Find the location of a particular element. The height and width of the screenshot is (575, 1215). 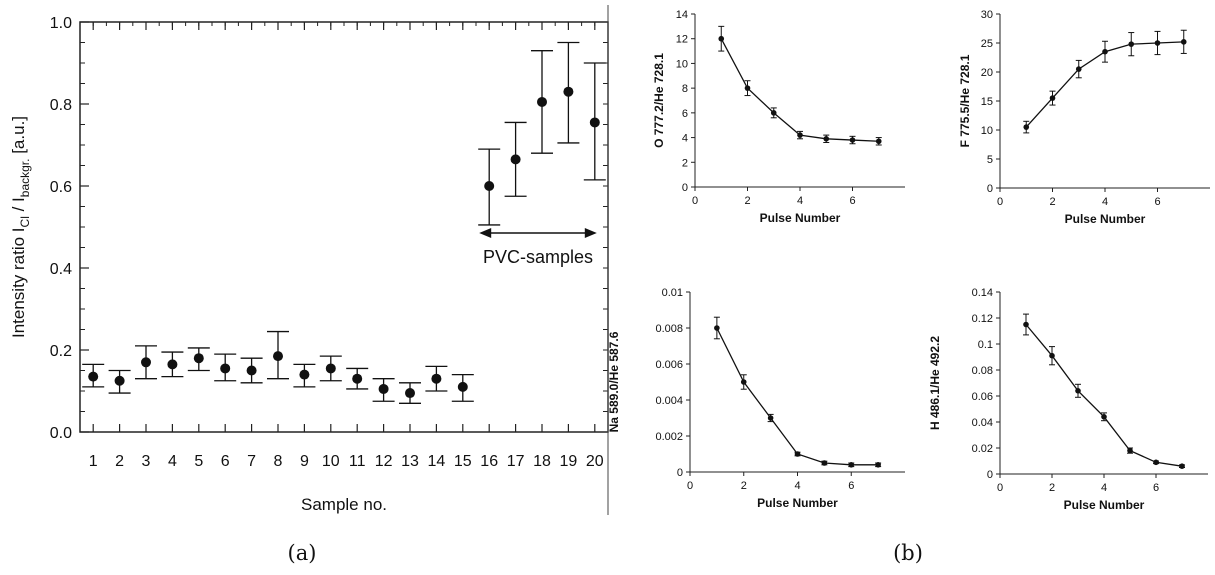

caption-a: (a) is located at coordinates (302, 553).